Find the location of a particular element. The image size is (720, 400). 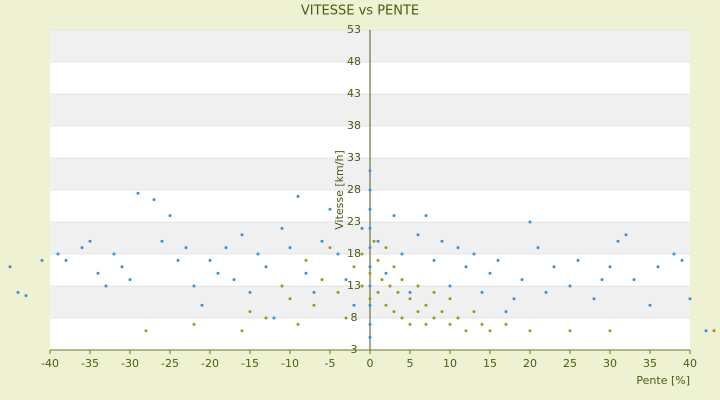

x-tick-label: -30 is located at coordinates (130, 363).